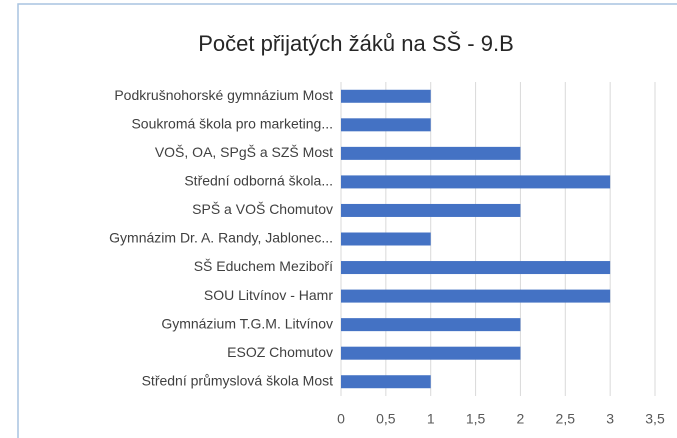 The height and width of the screenshot is (438, 677). What do you see at coordinates (566, 419) in the screenshot?
I see `x-tick-label: 2,5` at bounding box center [566, 419].